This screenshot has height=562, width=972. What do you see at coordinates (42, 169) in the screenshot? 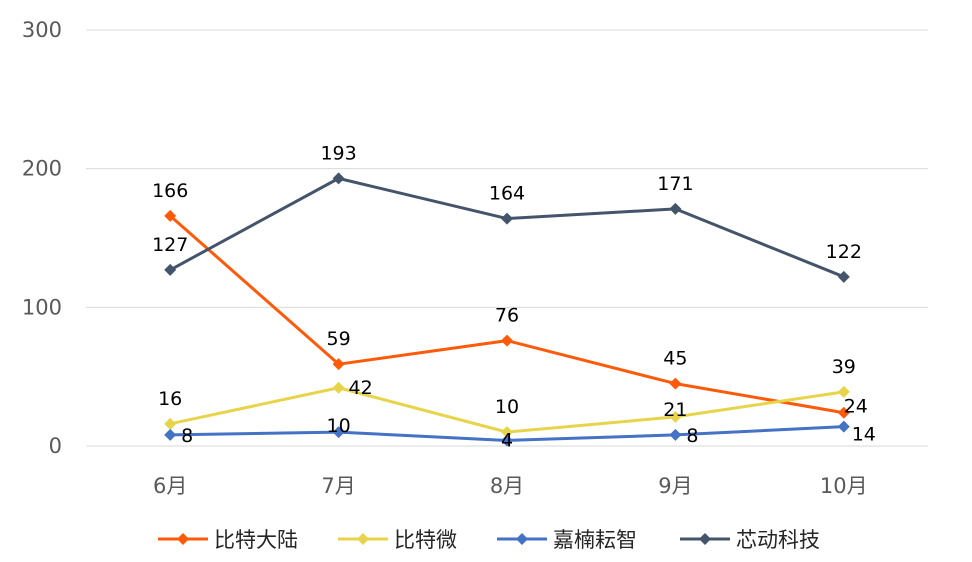
I see `y-tick-label: 200` at bounding box center [42, 169].